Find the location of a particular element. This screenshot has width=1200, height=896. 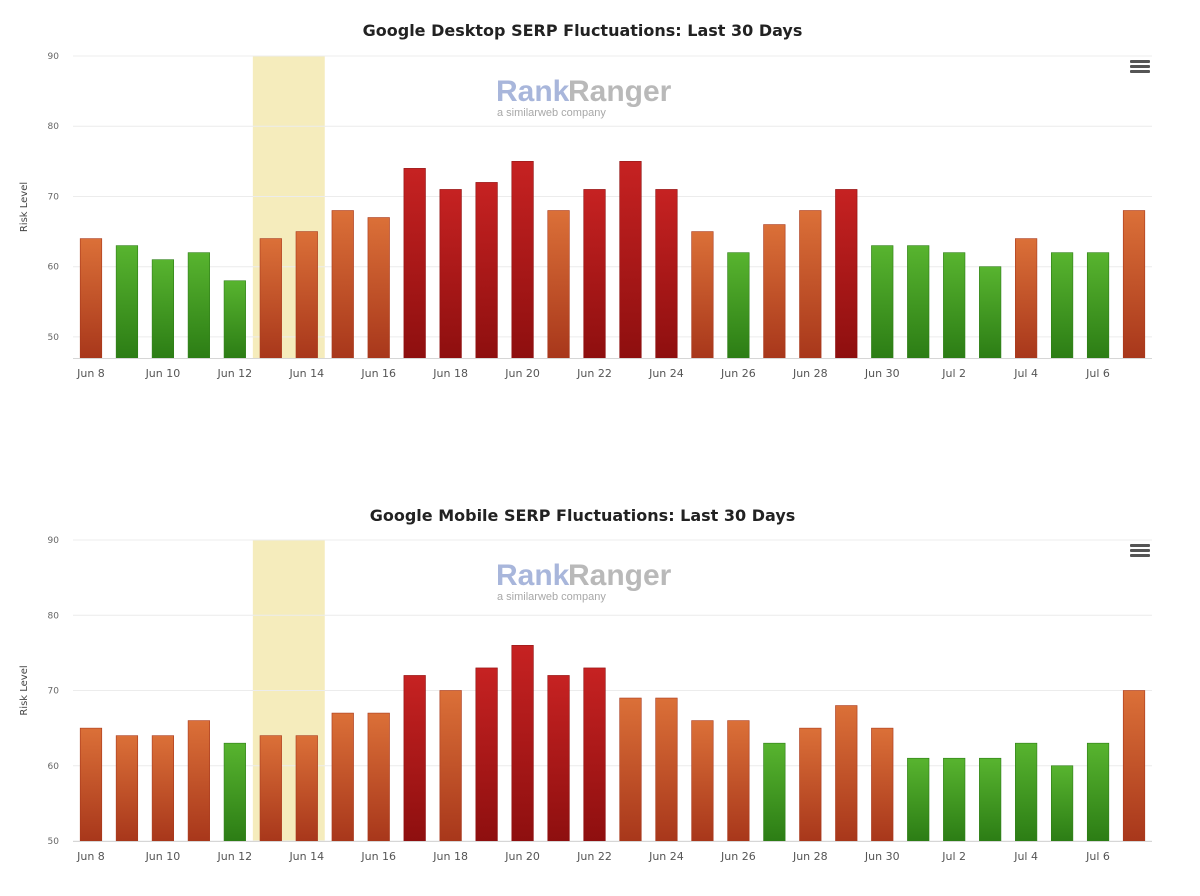

mobile-x-tick-label: Jun 16 is located at coordinates (378, 856).